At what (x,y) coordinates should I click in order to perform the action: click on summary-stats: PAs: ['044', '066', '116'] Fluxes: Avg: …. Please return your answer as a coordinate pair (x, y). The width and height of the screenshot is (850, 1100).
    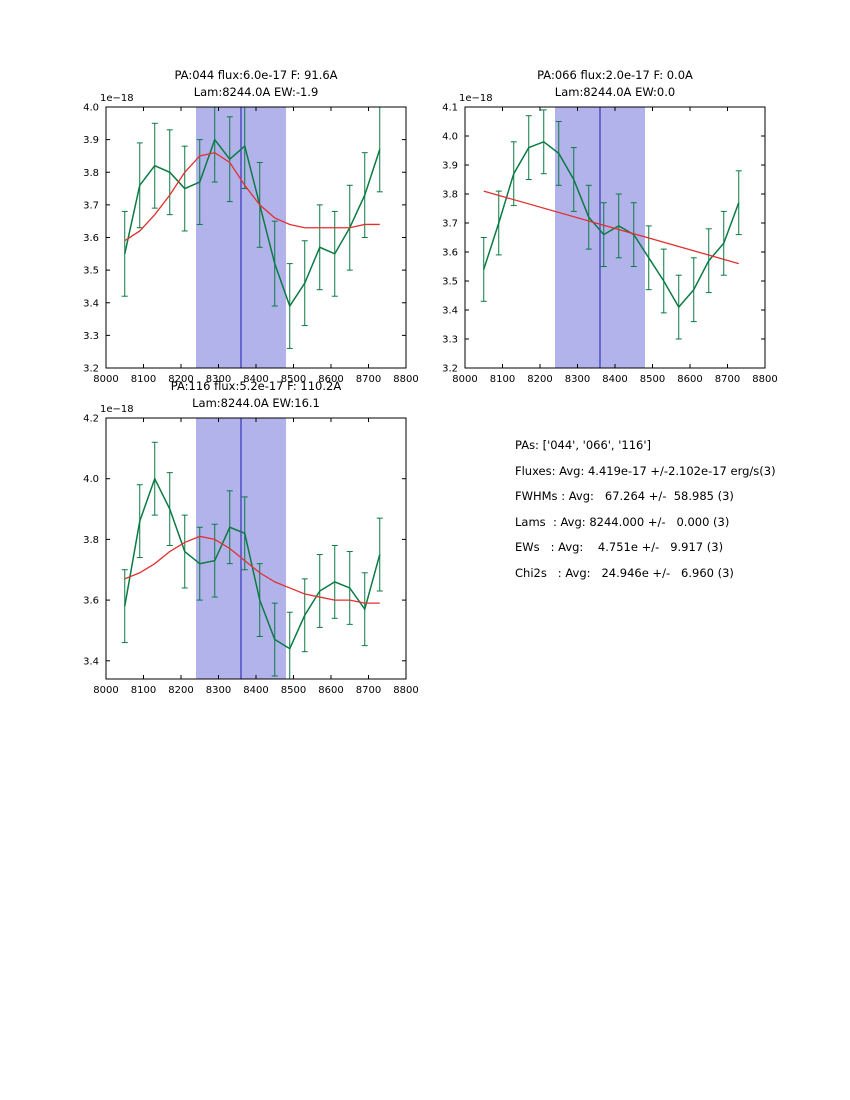
    Looking at the image, I should click on (645, 510).